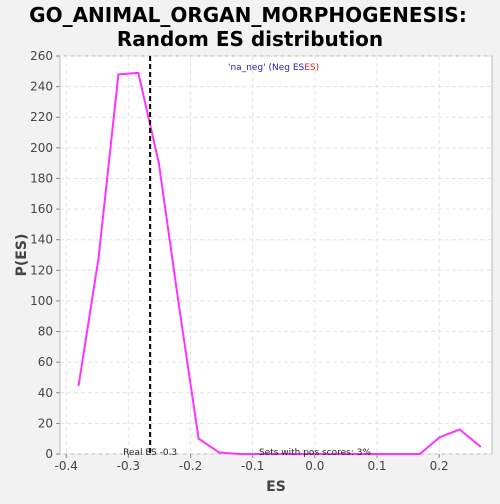 This screenshot has height=504, width=500. What do you see at coordinates (41, 301) in the screenshot?
I see `y-tick-label: 100` at bounding box center [41, 301].